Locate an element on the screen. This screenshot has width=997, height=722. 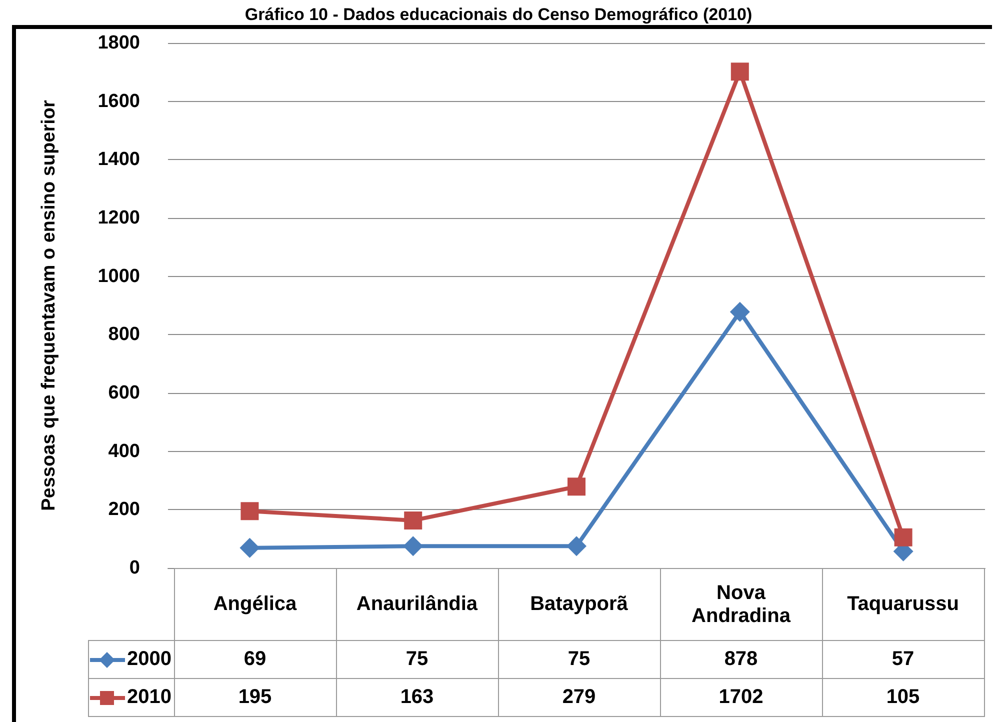
x-tick-label: Taquarussu is located at coordinates (903, 604).